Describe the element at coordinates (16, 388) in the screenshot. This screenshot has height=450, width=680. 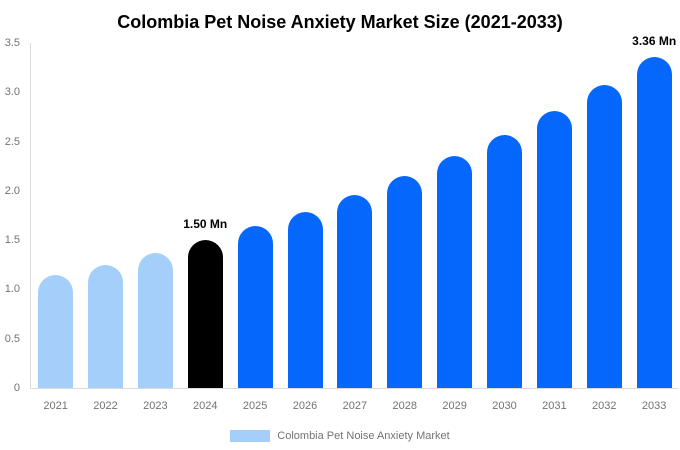
I see `y-tick-label: 0` at that location.